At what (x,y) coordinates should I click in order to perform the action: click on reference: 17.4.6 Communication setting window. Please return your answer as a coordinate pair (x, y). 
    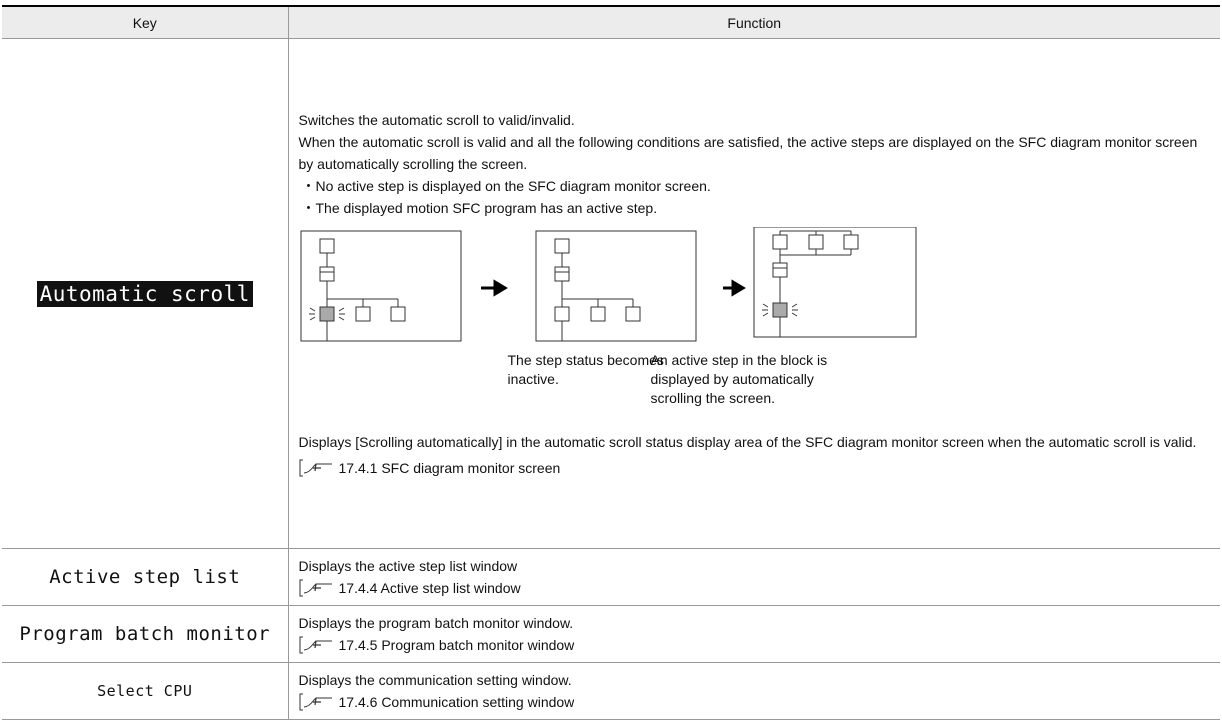
    Looking at the image, I should click on (755, 702).